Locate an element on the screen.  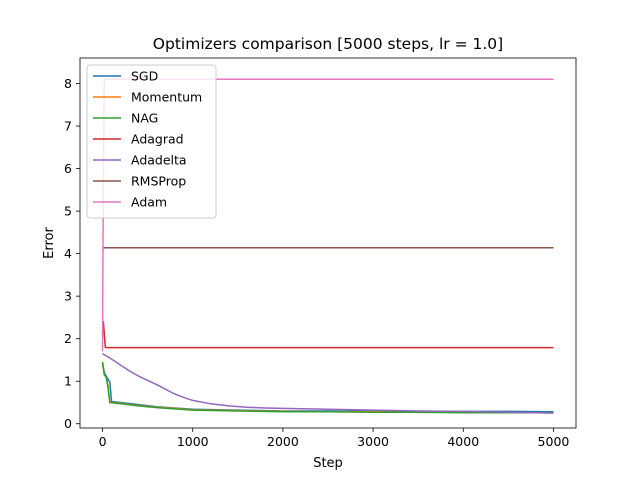
y-axis-label: Error is located at coordinates (49, 243).